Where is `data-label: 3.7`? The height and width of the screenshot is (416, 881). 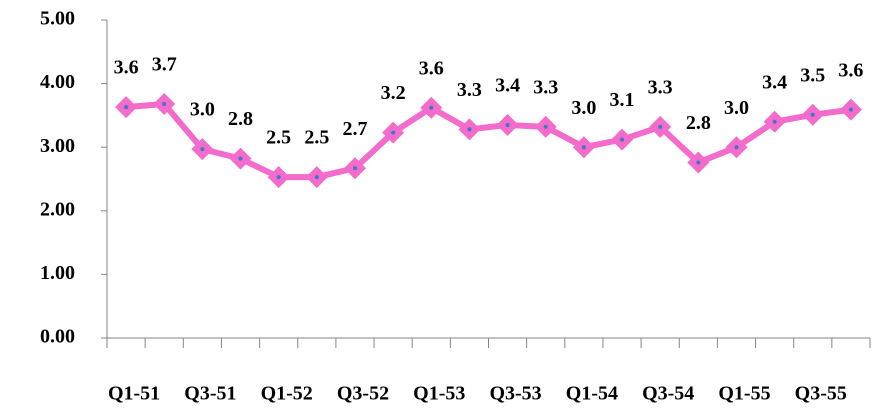 data-label: 3.7 is located at coordinates (164, 65).